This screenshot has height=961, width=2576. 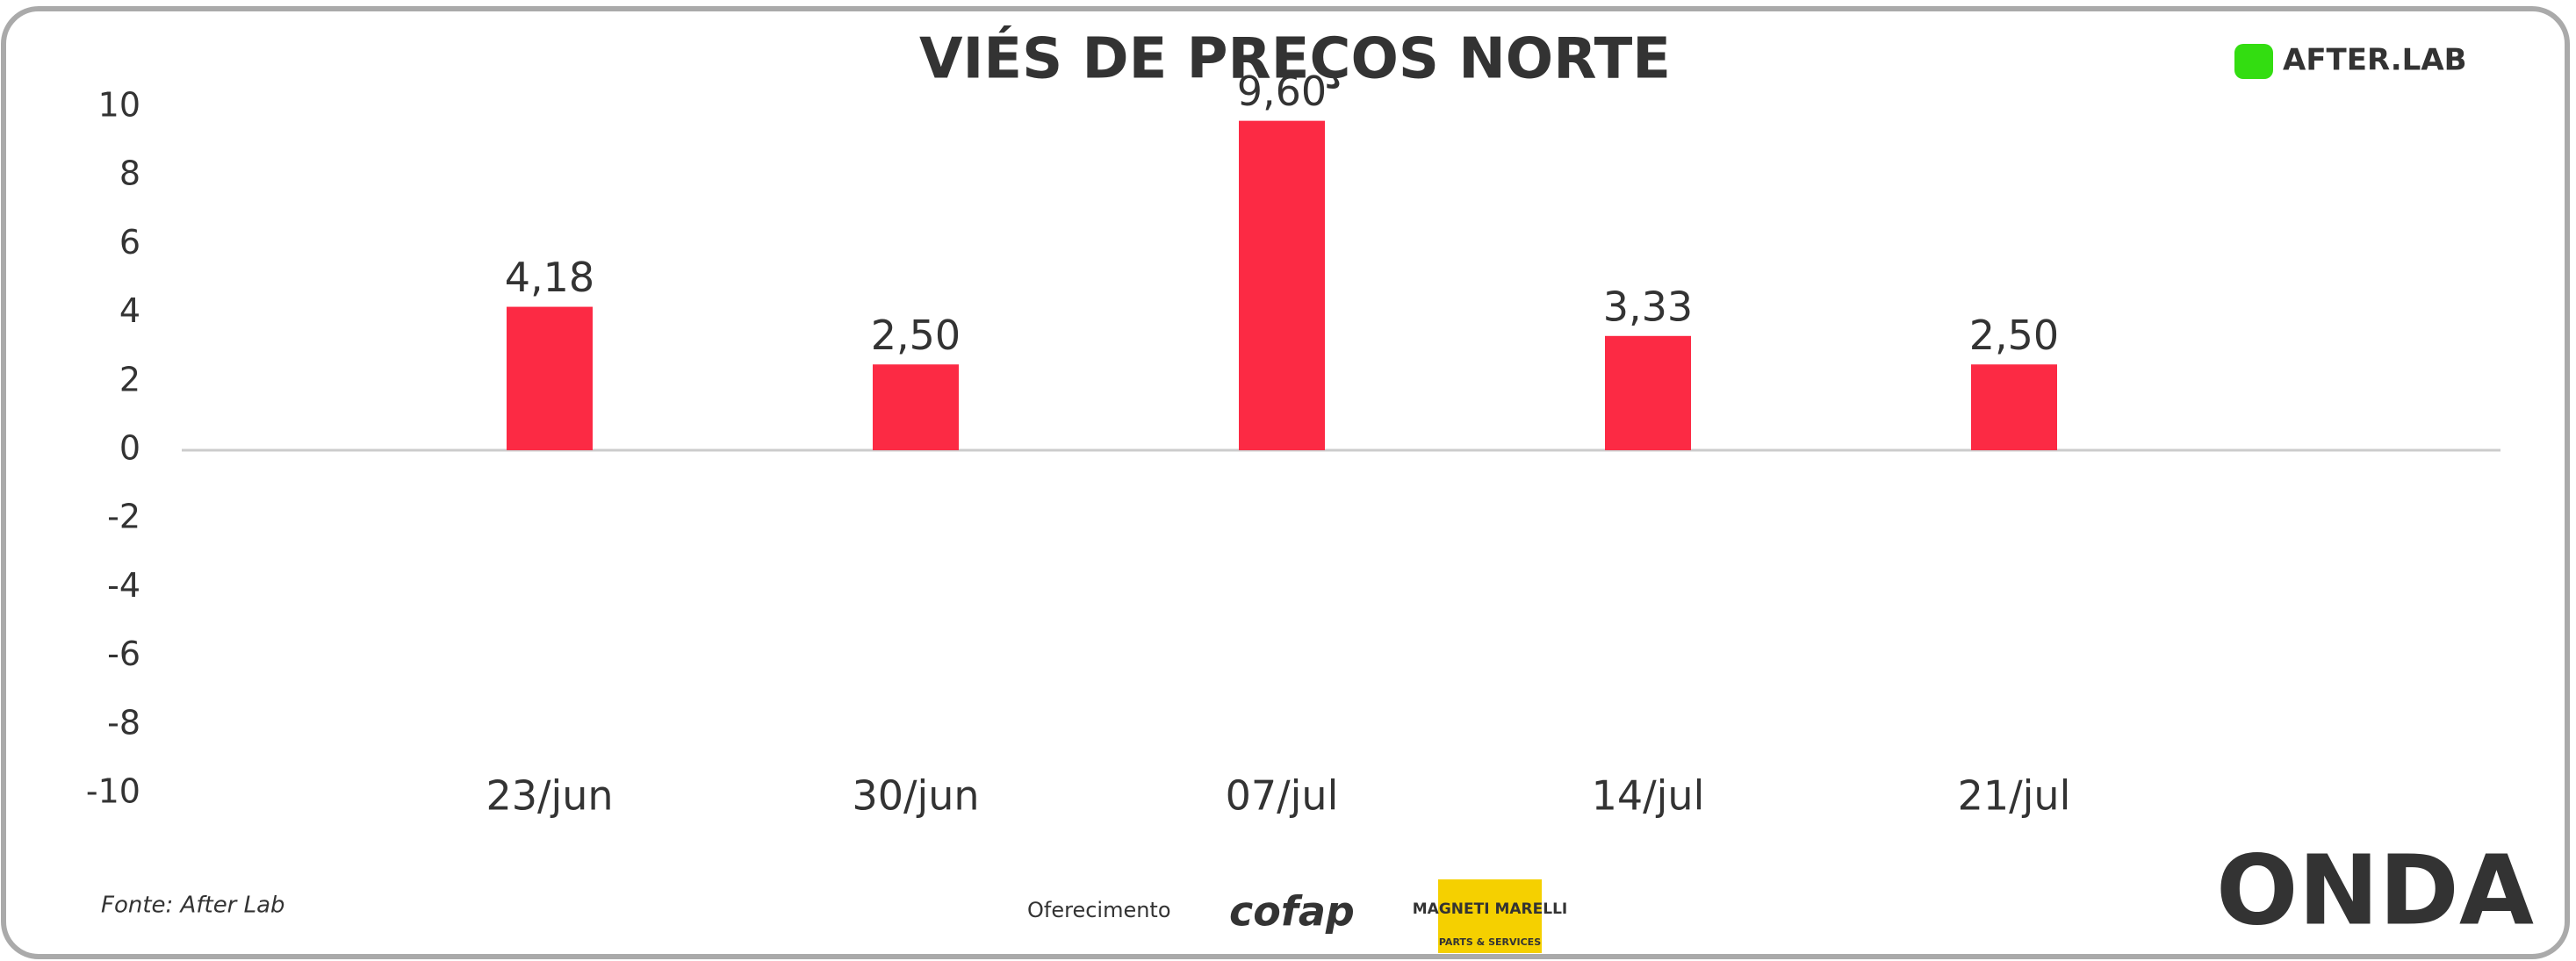 I want to click on magneti-sub: PARTS & SERVICES, so click(x=1490, y=942).